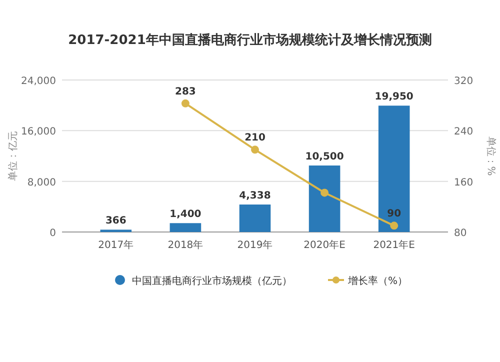 Image resolution: width=500 pixels, height=362 pixels. Describe the element at coordinates (324, 157) in the screenshot. I see `data-label: 10,500` at that location.